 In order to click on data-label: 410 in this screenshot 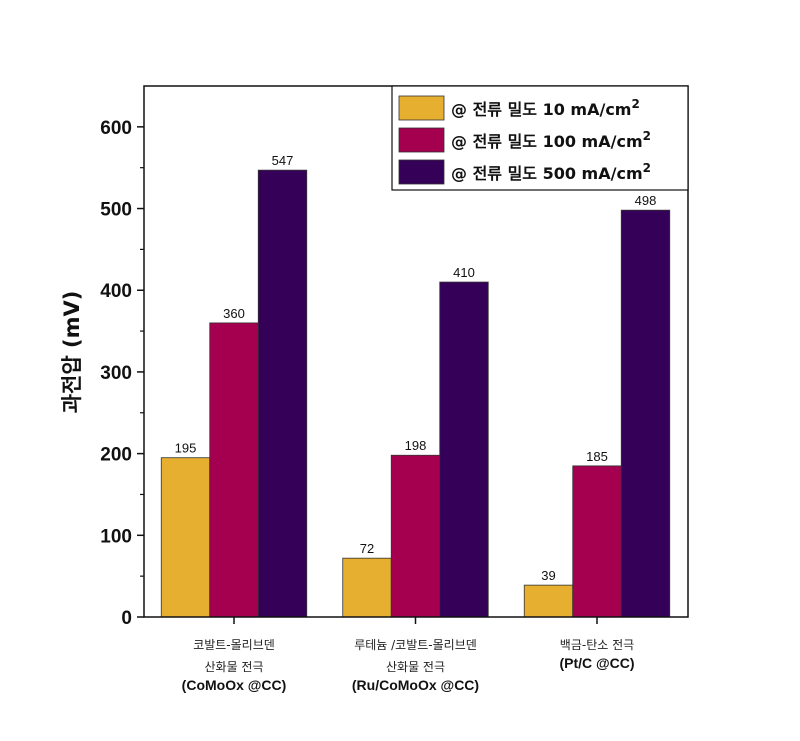, I will do `click(464, 272)`.